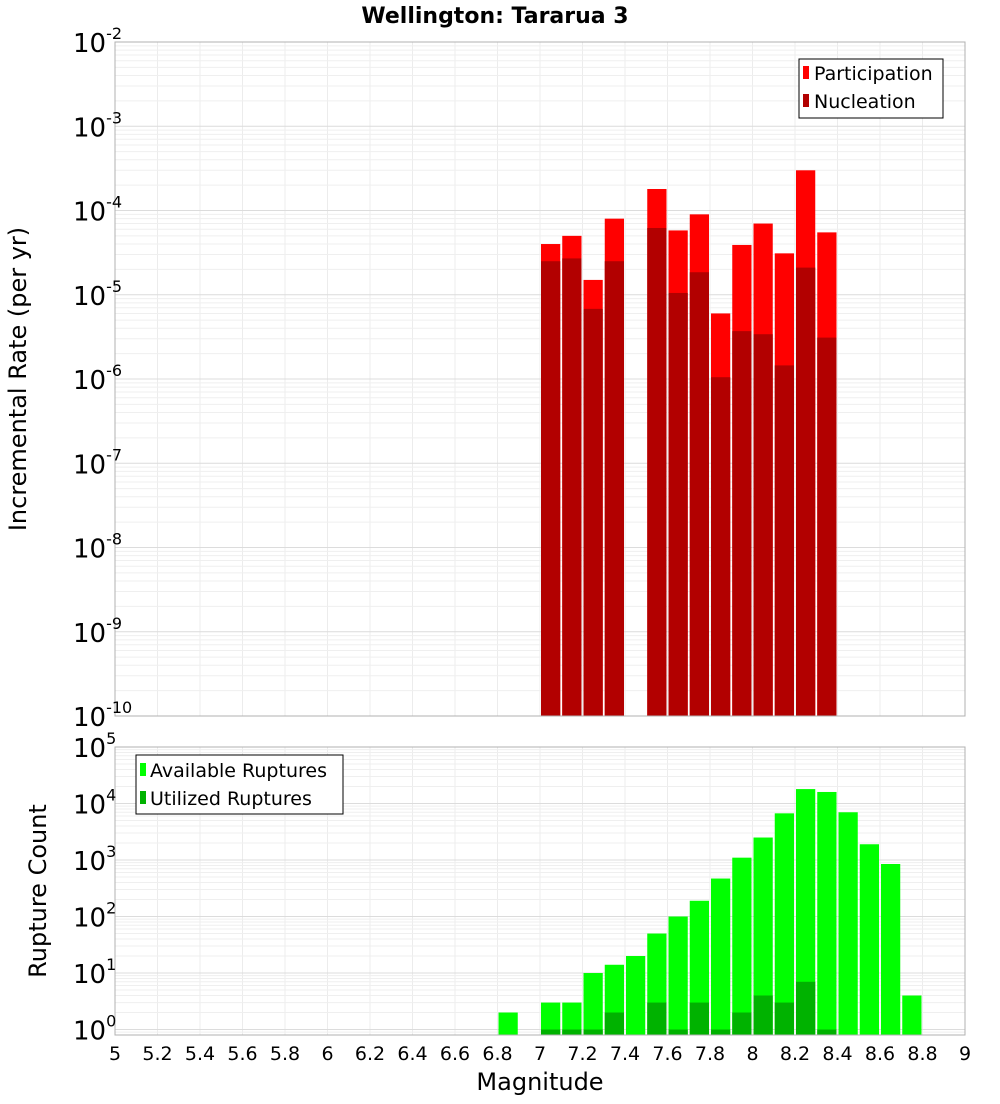  What do you see at coordinates (97, 378) in the screenshot?
I see `y-tick-label: 10⁻⁶` at bounding box center [97, 378].